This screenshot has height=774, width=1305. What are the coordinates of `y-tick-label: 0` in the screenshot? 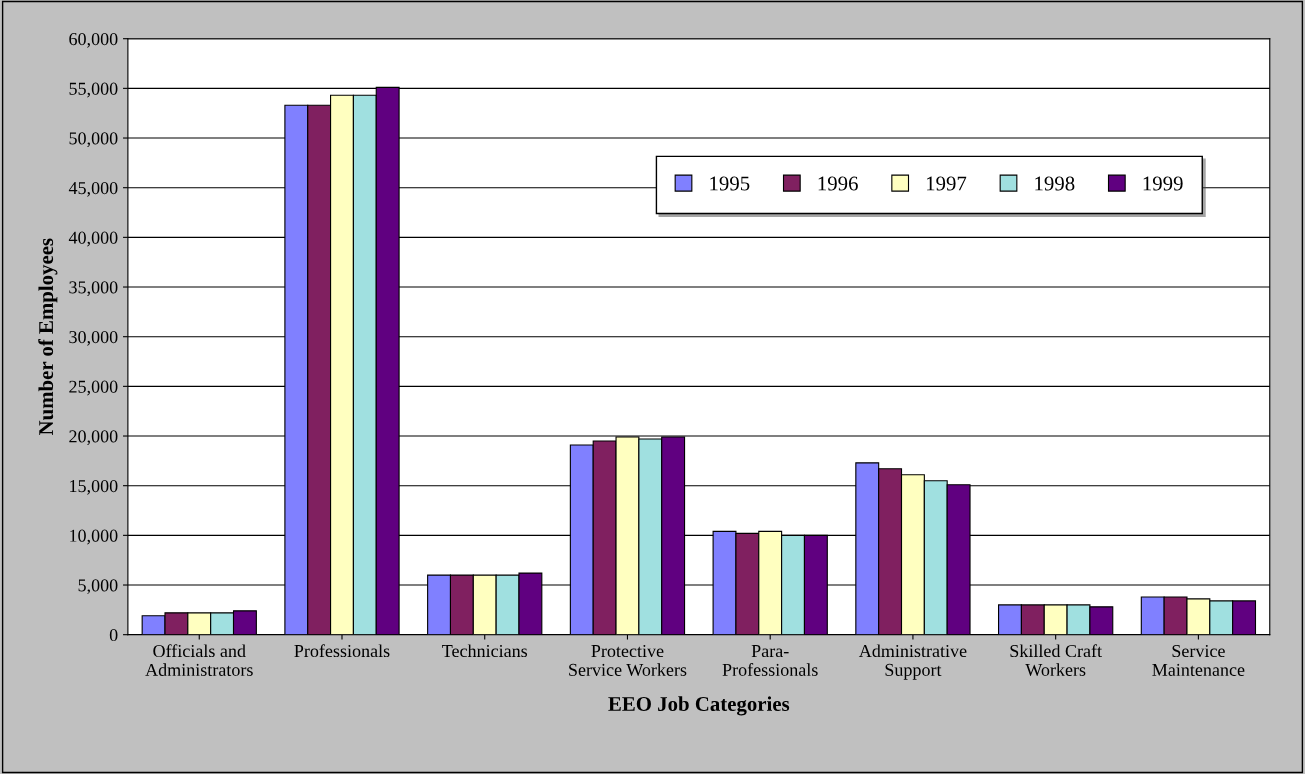 It's located at (113, 635).